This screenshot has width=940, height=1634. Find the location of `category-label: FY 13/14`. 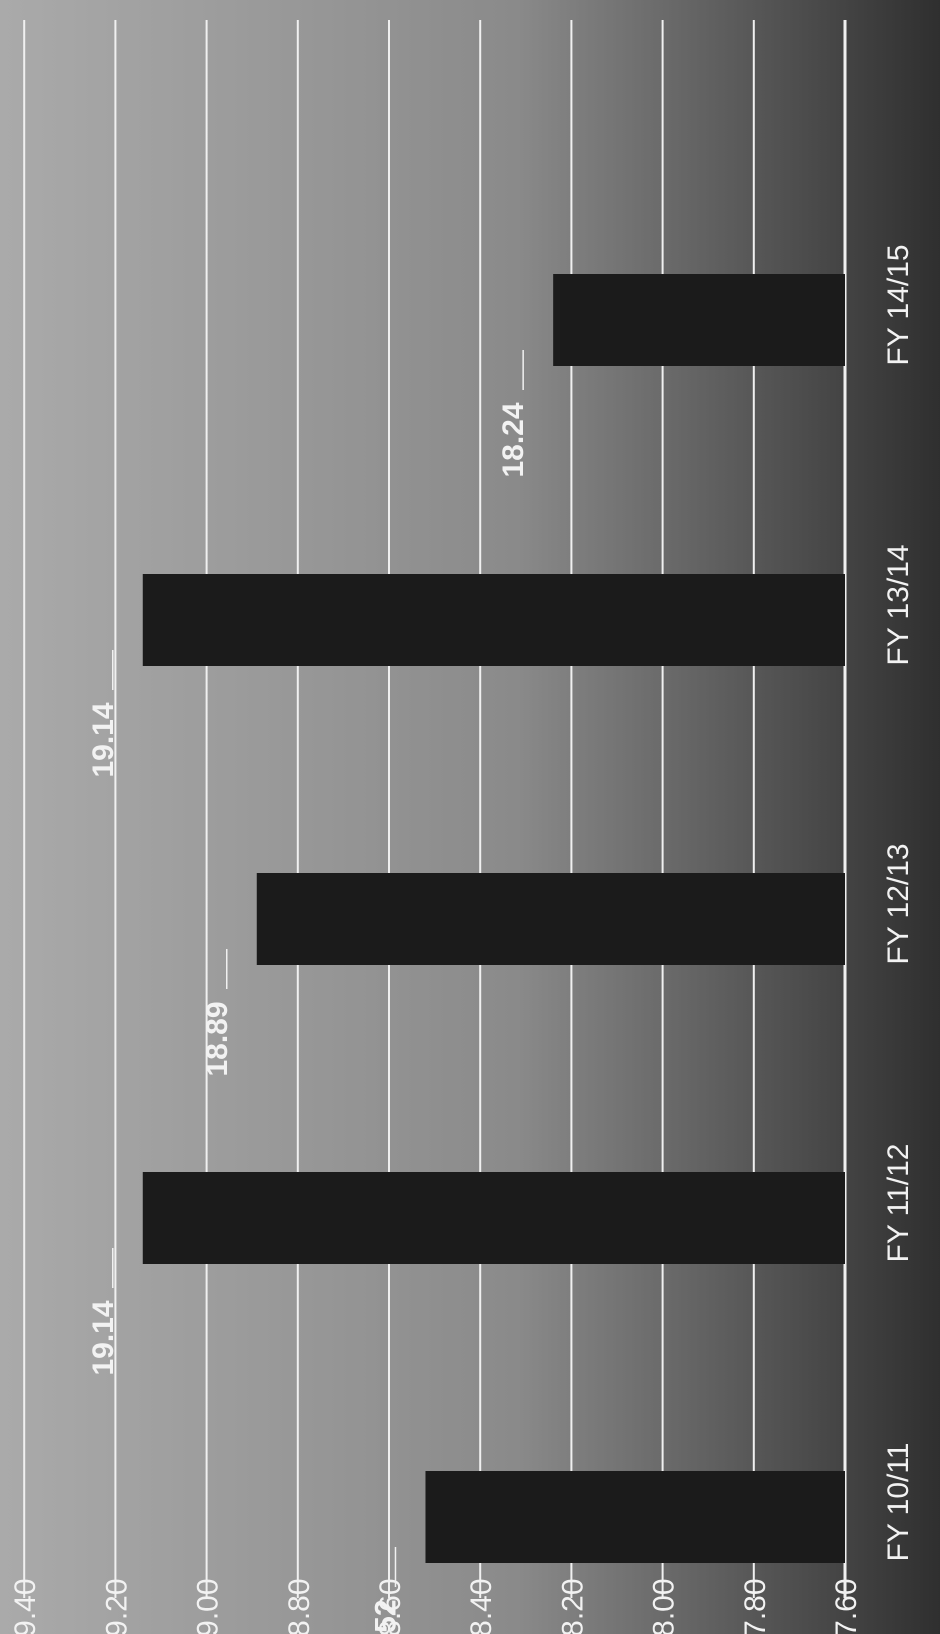

category-label: FY 13/14 is located at coordinates (898, 604).